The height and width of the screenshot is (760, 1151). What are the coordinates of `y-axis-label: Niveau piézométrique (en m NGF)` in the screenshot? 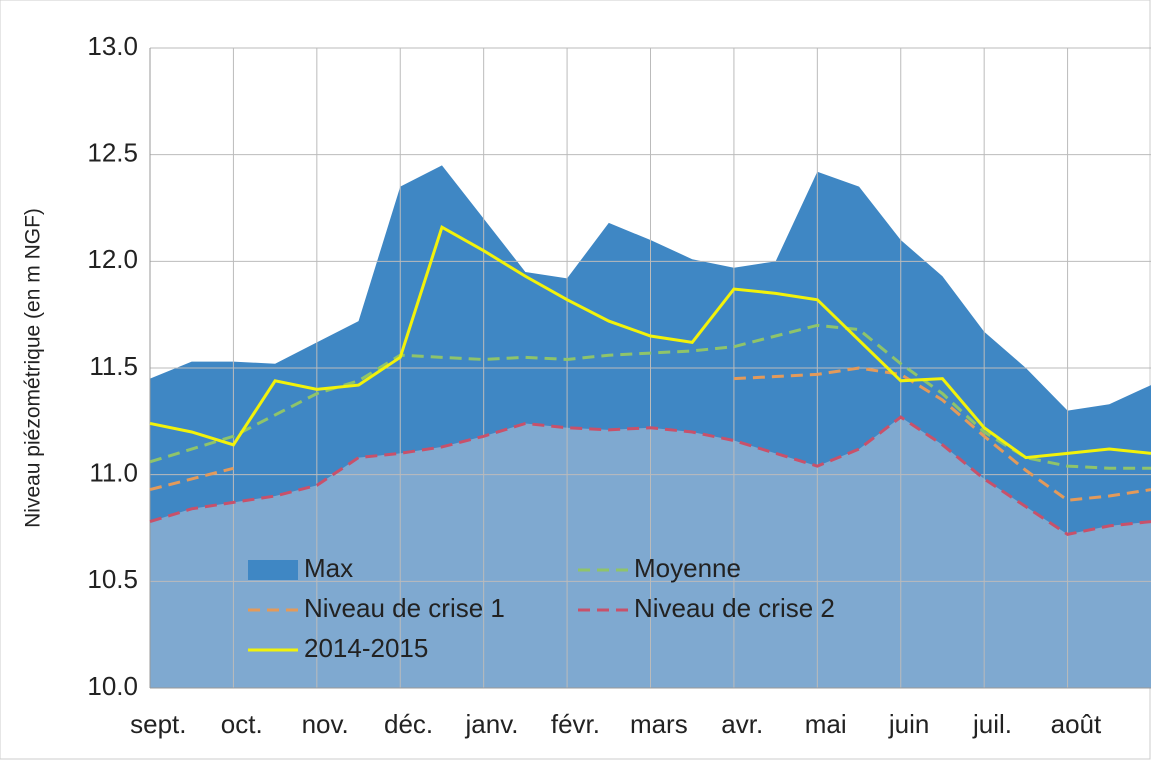 It's located at (33, 368).